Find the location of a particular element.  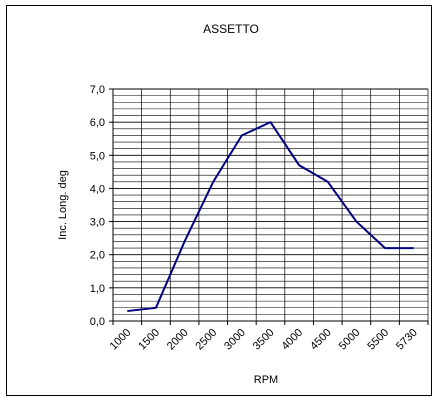

y-tick-label: 0,0 is located at coordinates (97, 322).